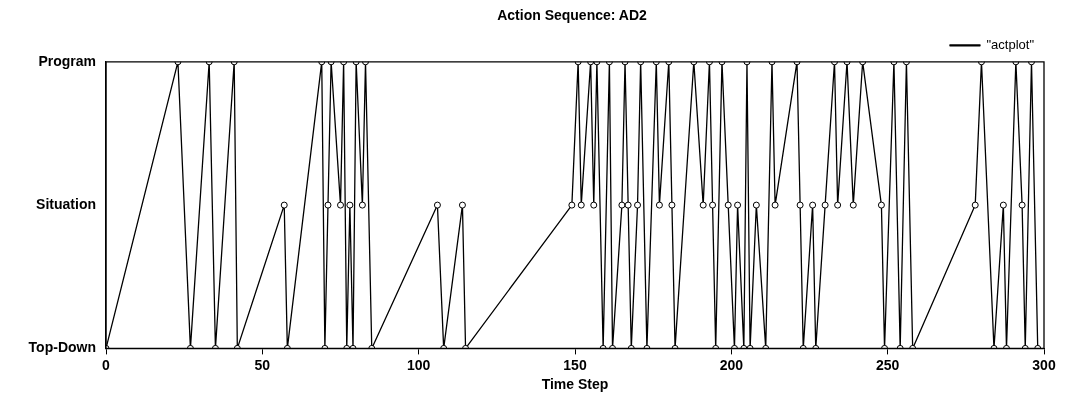 Image resolution: width=1072 pixels, height=402 pixels. Describe the element at coordinates (106, 364) in the screenshot. I see `x-tick-label: 0` at that location.